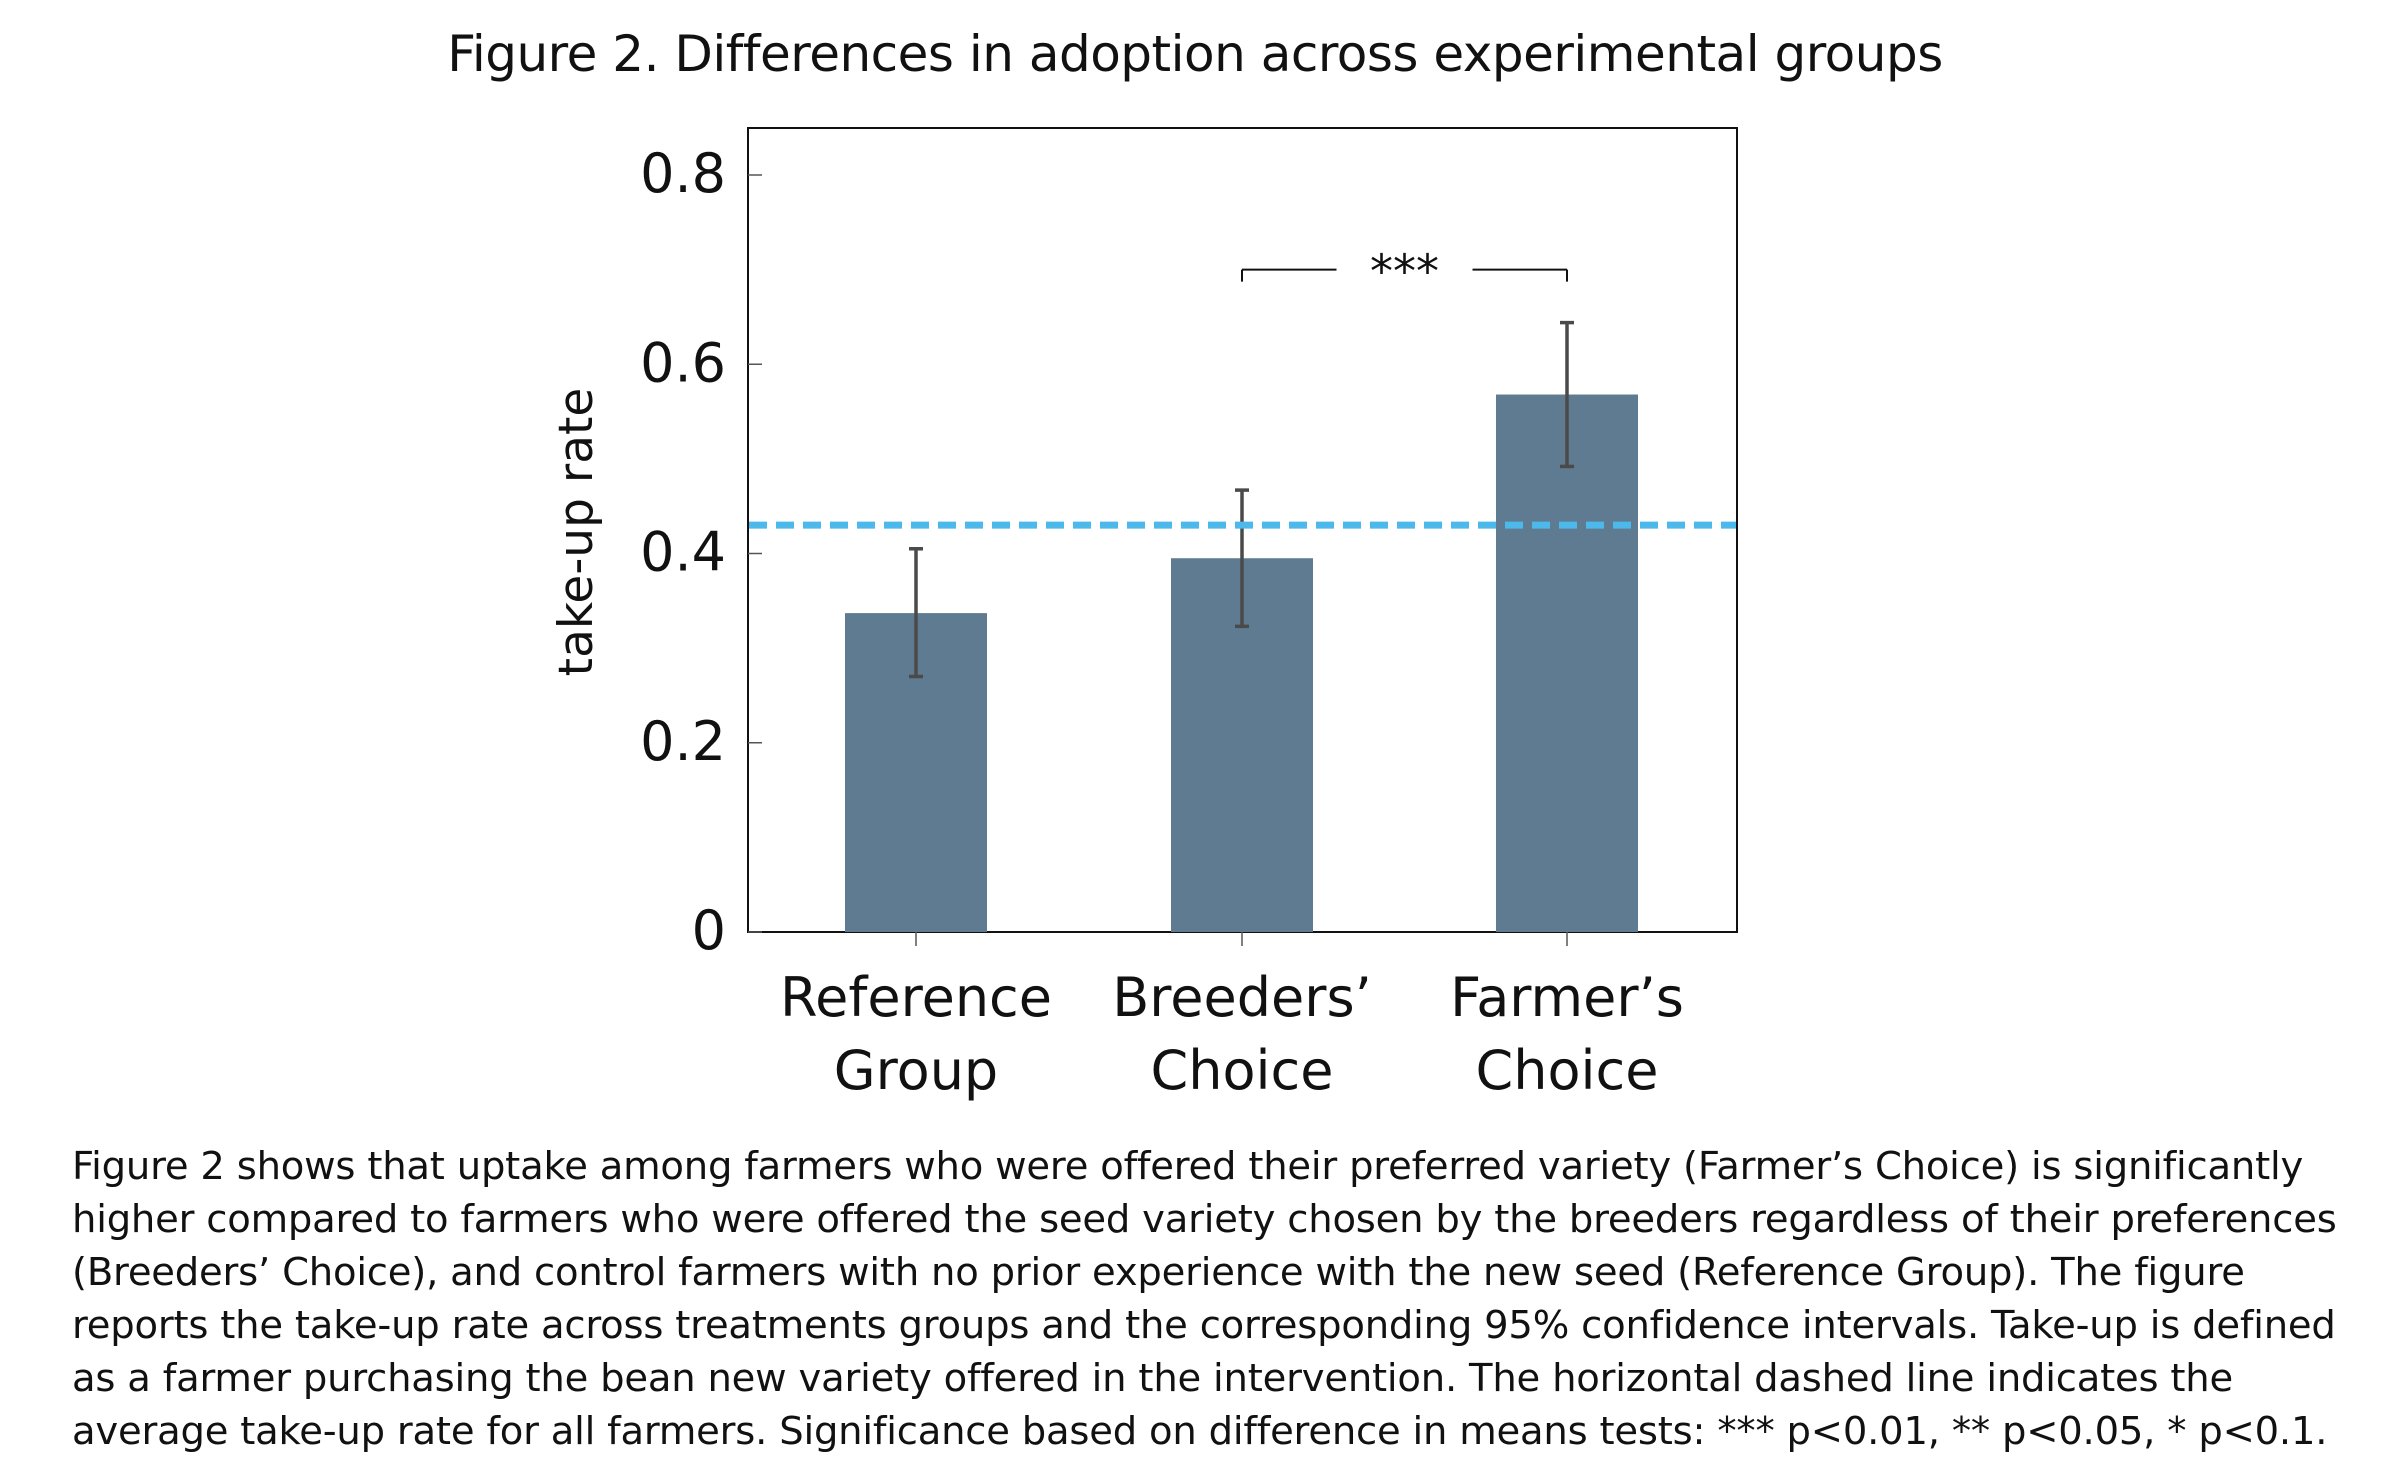 The height and width of the screenshot is (1464, 2390). Describe the element at coordinates (683, 552) in the screenshot. I see `y-tick-label: 0.4` at that location.